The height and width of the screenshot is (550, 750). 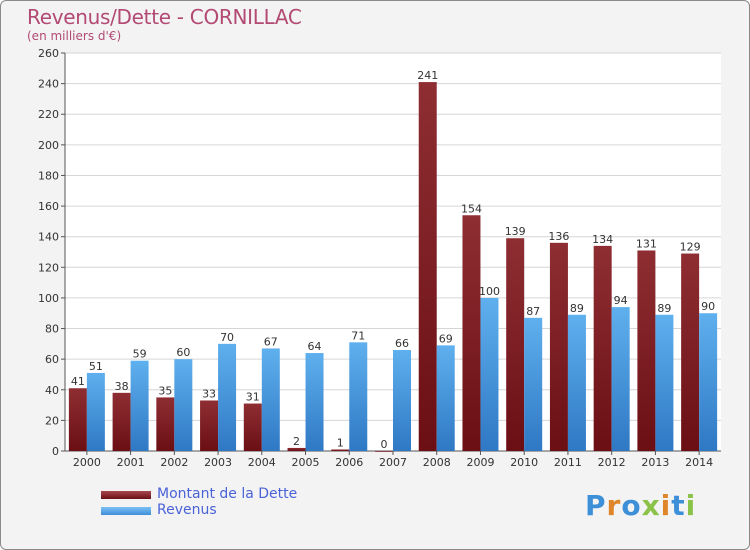 I want to click on data-label-revenus: 71, so click(x=358, y=335).